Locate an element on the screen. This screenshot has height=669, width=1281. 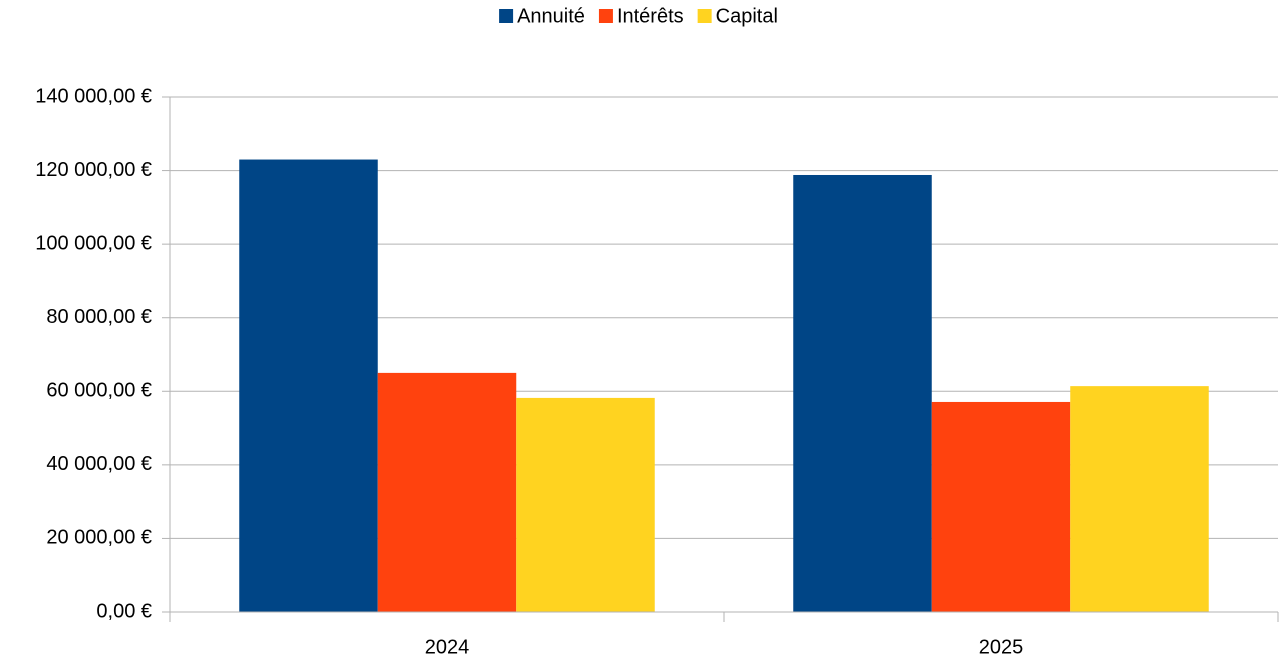
x-tick-label: 2025 is located at coordinates (1001, 647).